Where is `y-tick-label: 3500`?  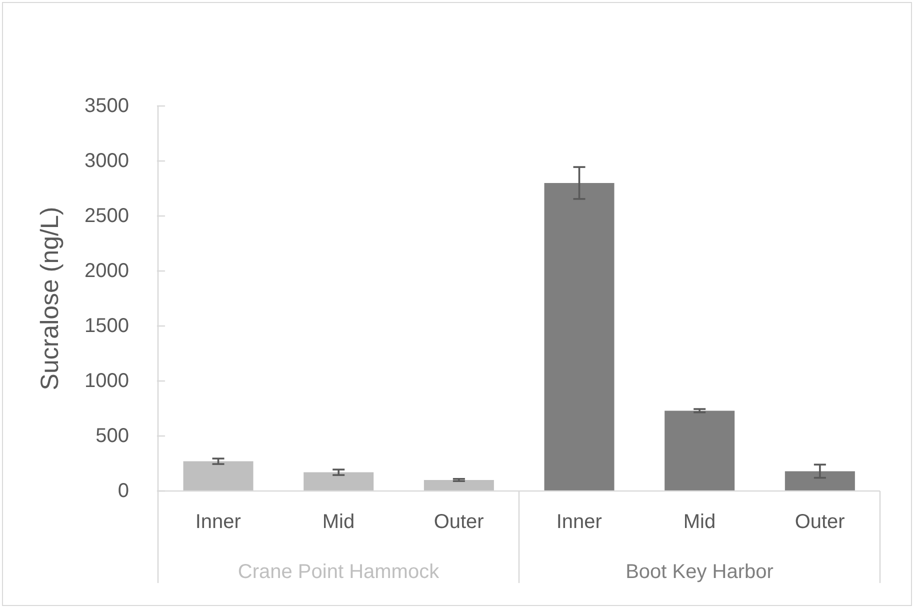
y-tick-label: 3500 is located at coordinates (106, 106).